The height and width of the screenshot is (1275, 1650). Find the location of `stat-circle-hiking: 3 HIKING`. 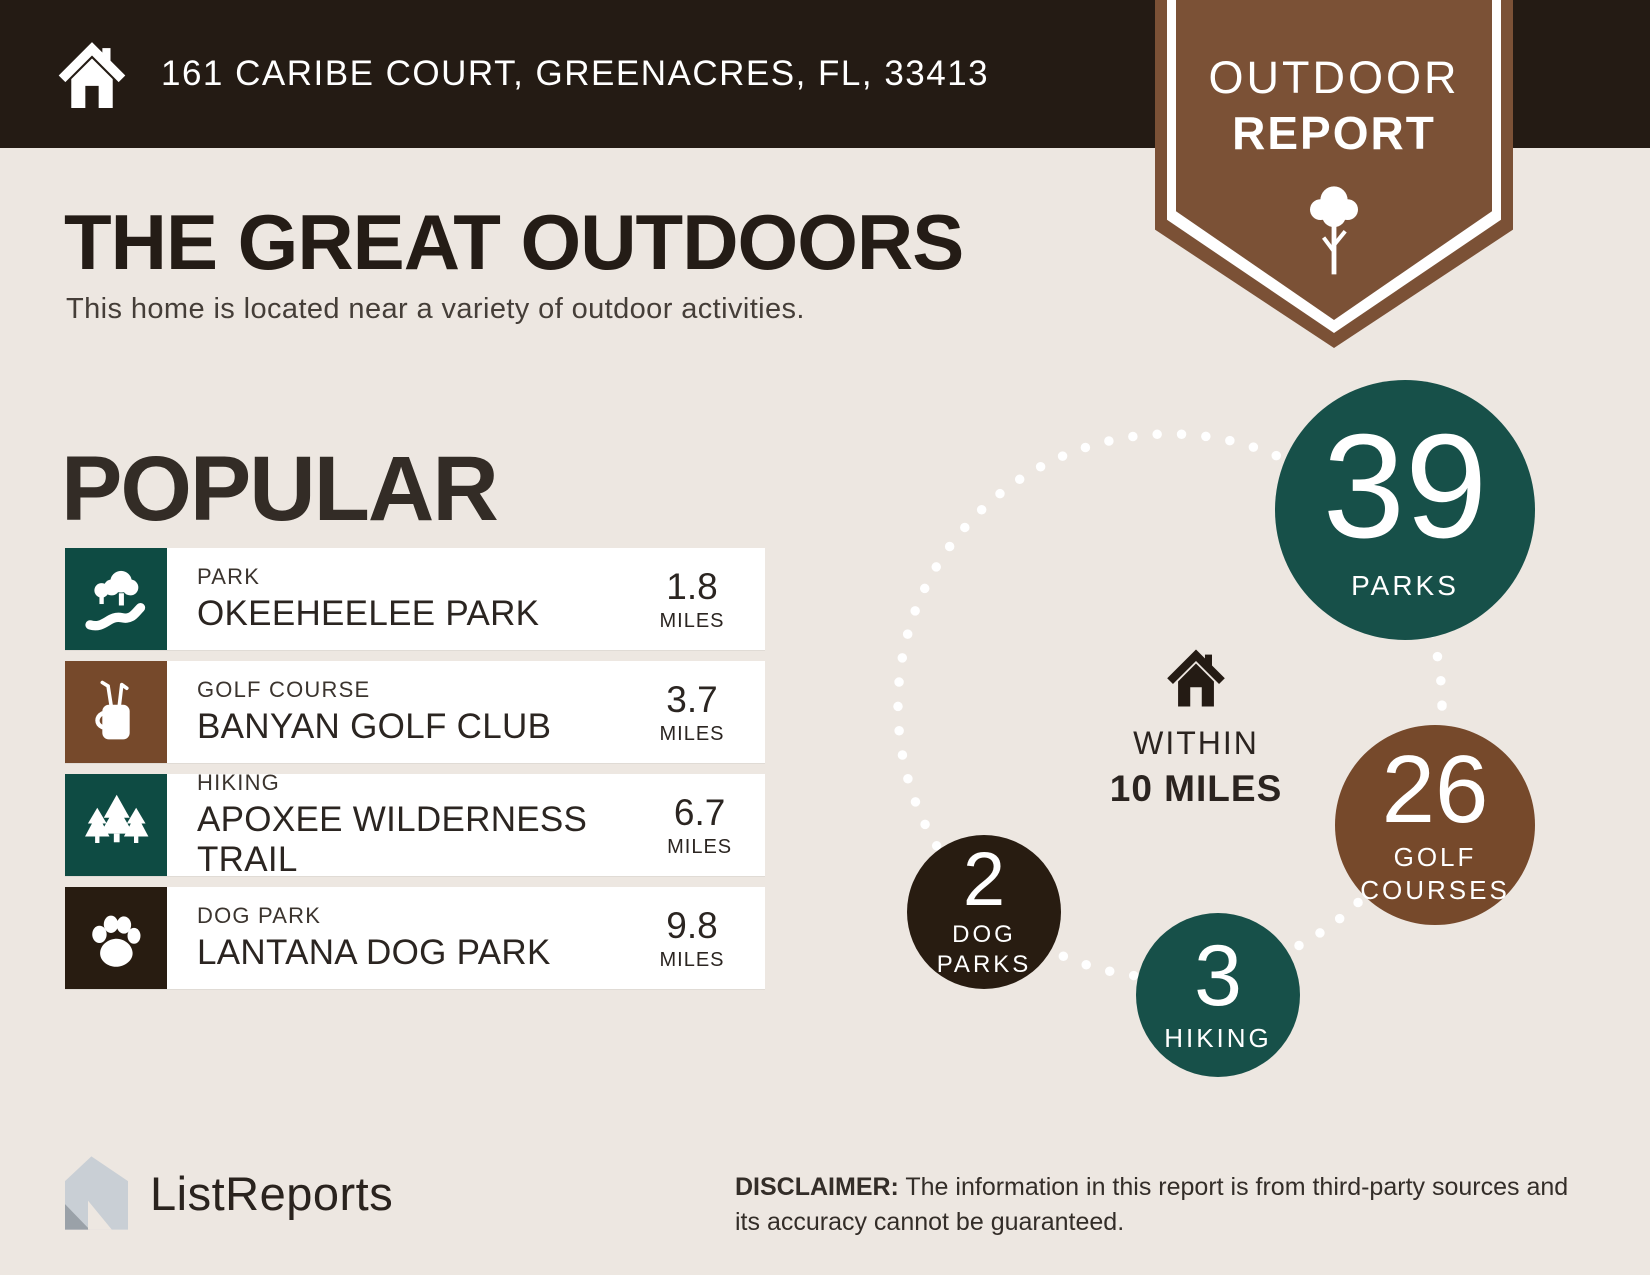

stat-circle-hiking: 3 HIKING is located at coordinates (1218, 995).